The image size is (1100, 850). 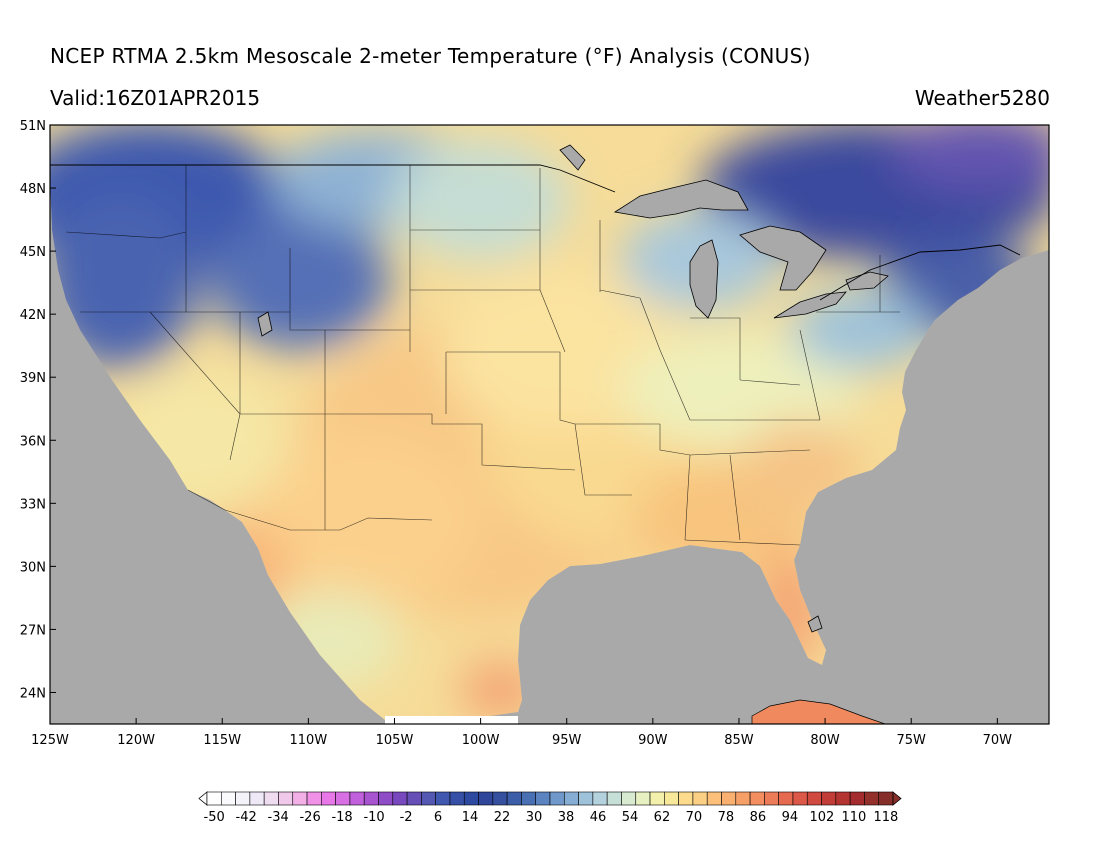 I want to click on colorbar-label: 118, so click(x=885, y=817).